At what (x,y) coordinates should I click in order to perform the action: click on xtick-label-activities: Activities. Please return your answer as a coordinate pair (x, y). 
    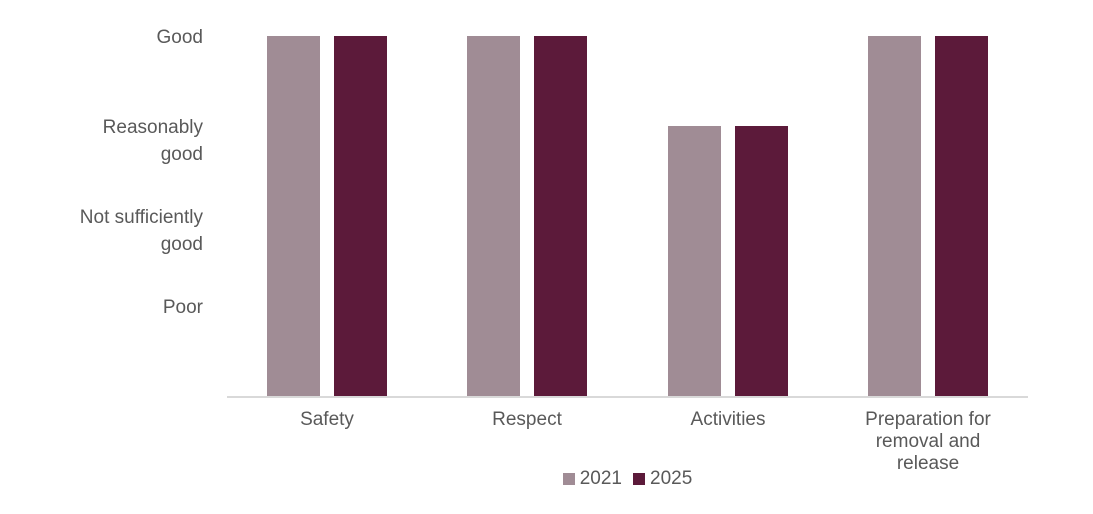
    Looking at the image, I should click on (728, 419).